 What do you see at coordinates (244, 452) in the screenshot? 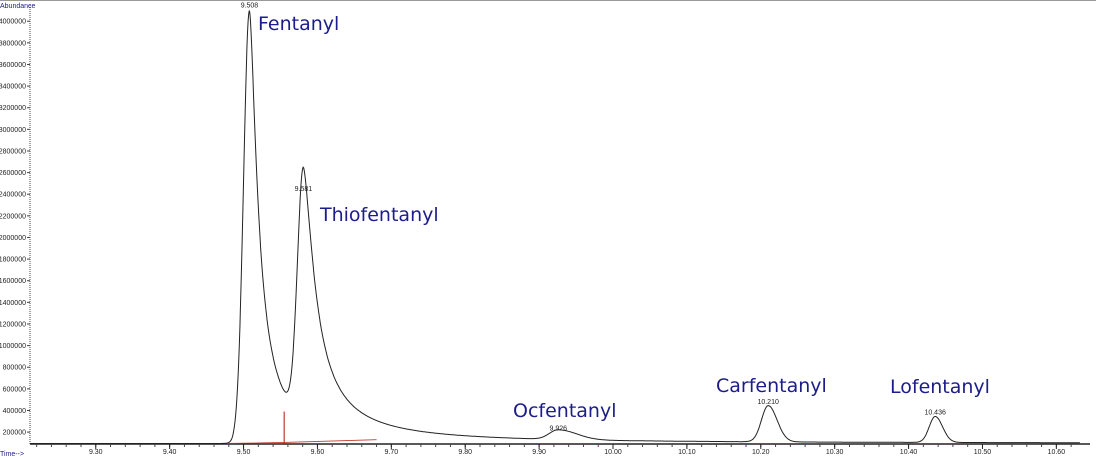
I see `x-tick-label: 9.50` at bounding box center [244, 452].